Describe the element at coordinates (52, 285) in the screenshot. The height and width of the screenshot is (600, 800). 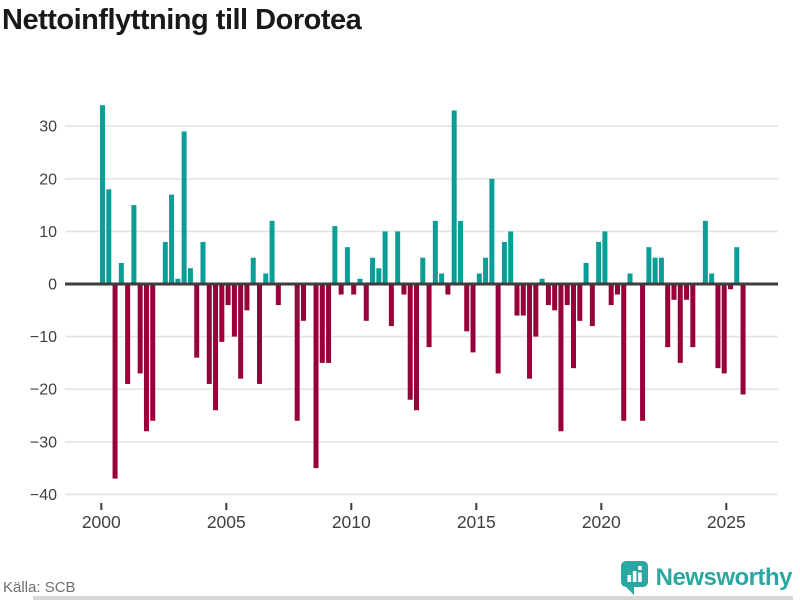
I see `y-tick-label: 0` at that location.